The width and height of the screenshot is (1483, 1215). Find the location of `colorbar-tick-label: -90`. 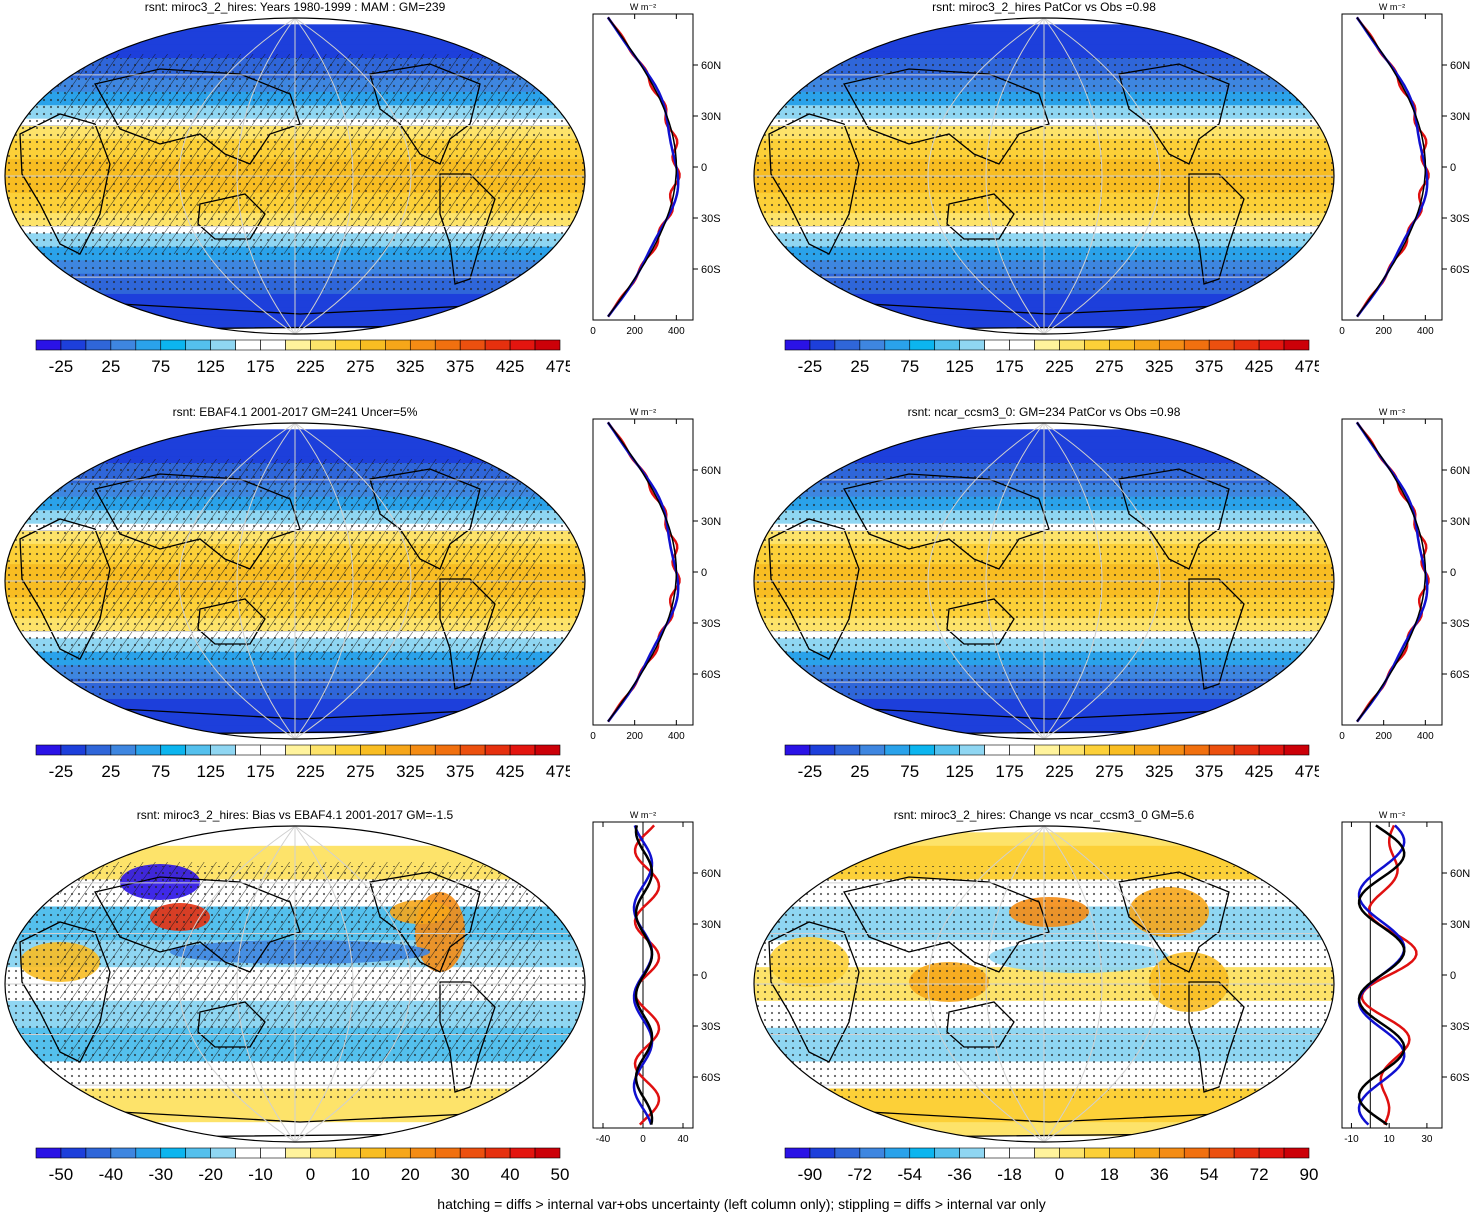

colorbar-tick-label: -90 is located at coordinates (810, 1174).